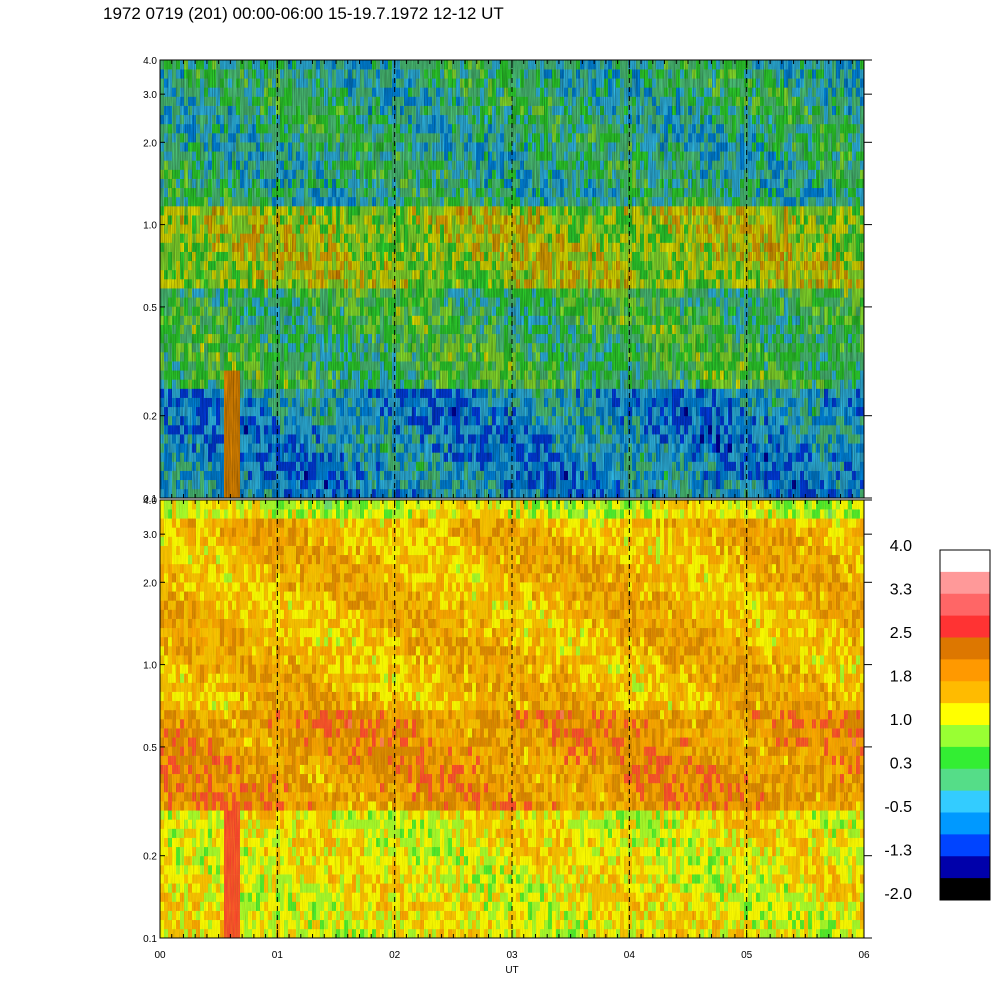 This screenshot has height=1000, width=1000. Describe the element at coordinates (898, 894) in the screenshot. I see `colorbar-label: -2.0` at that location.